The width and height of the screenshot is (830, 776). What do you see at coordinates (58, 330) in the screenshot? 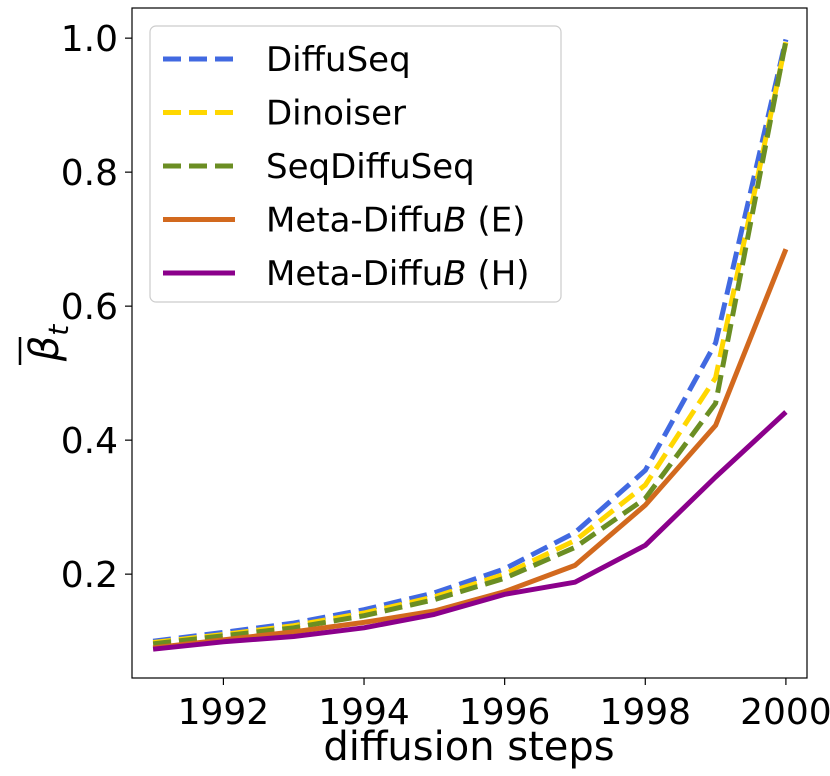
I see `y-axis-label-subscript: t` at bounding box center [58, 330].